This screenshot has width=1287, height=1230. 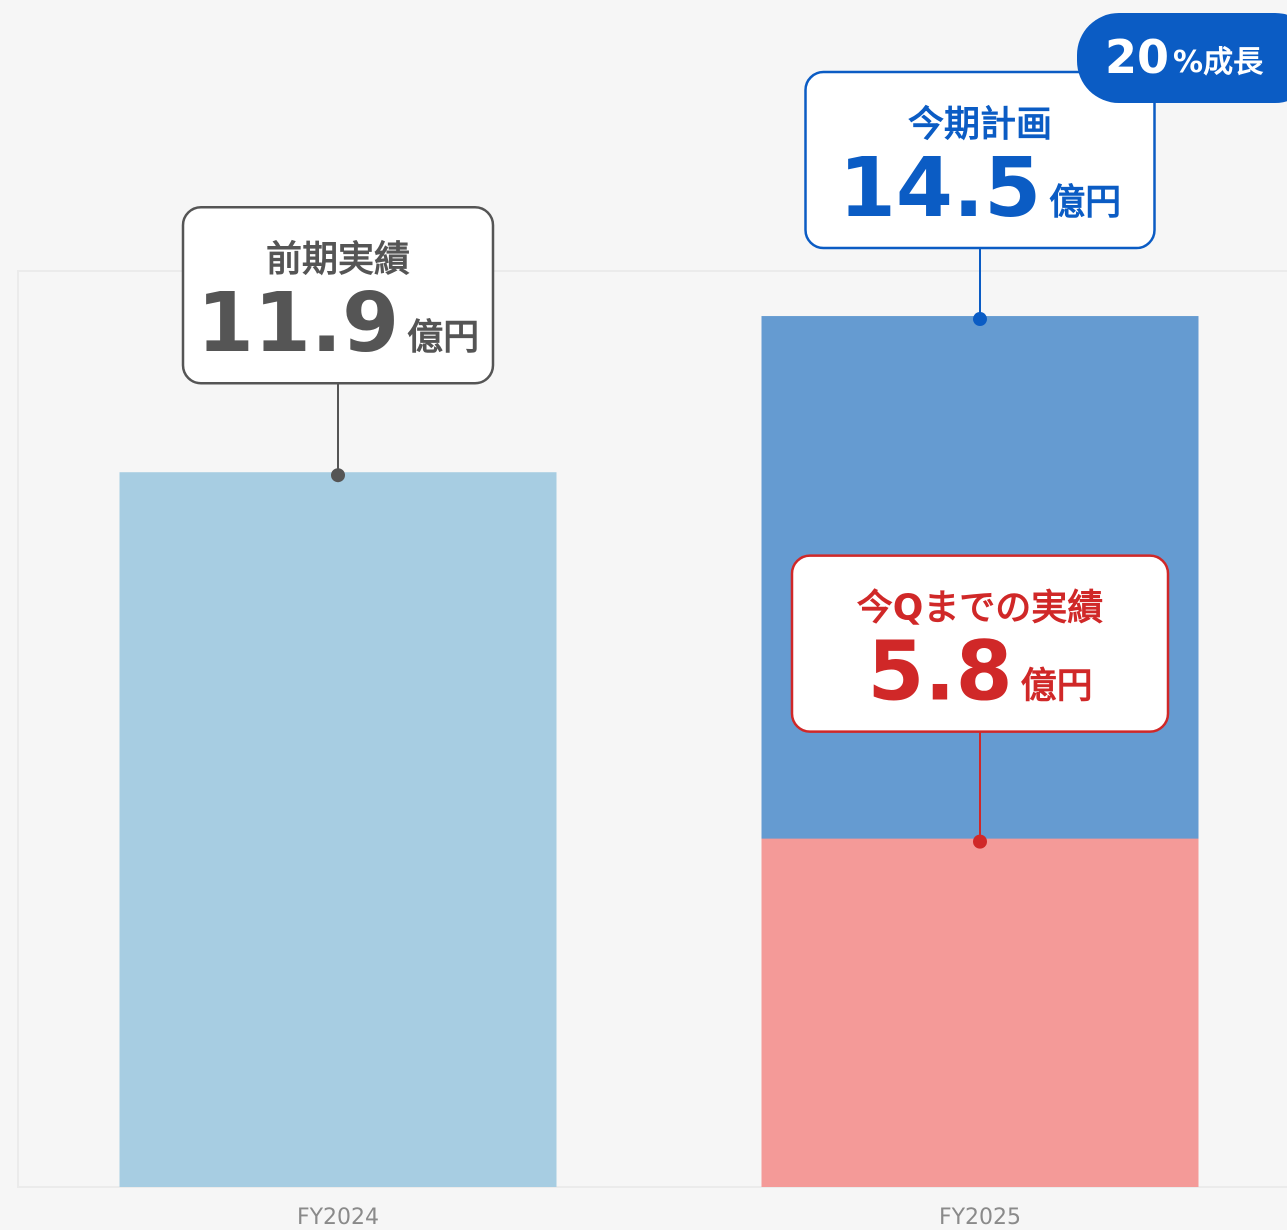 I want to click on value-label: 11.9 億円, so click(x=338, y=324).